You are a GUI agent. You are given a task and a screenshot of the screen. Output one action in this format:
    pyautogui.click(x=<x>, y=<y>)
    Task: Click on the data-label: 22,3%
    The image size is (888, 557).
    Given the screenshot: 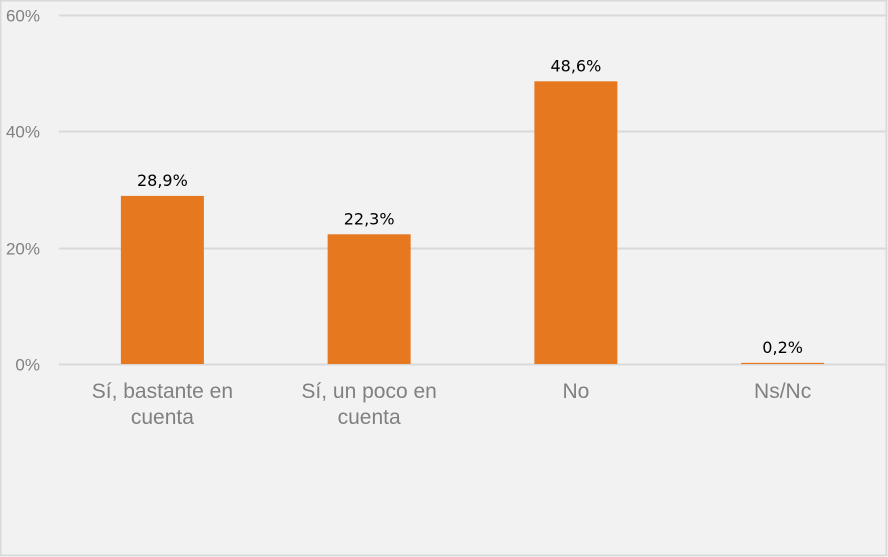 What is the action you would take?
    pyautogui.click(x=369, y=218)
    